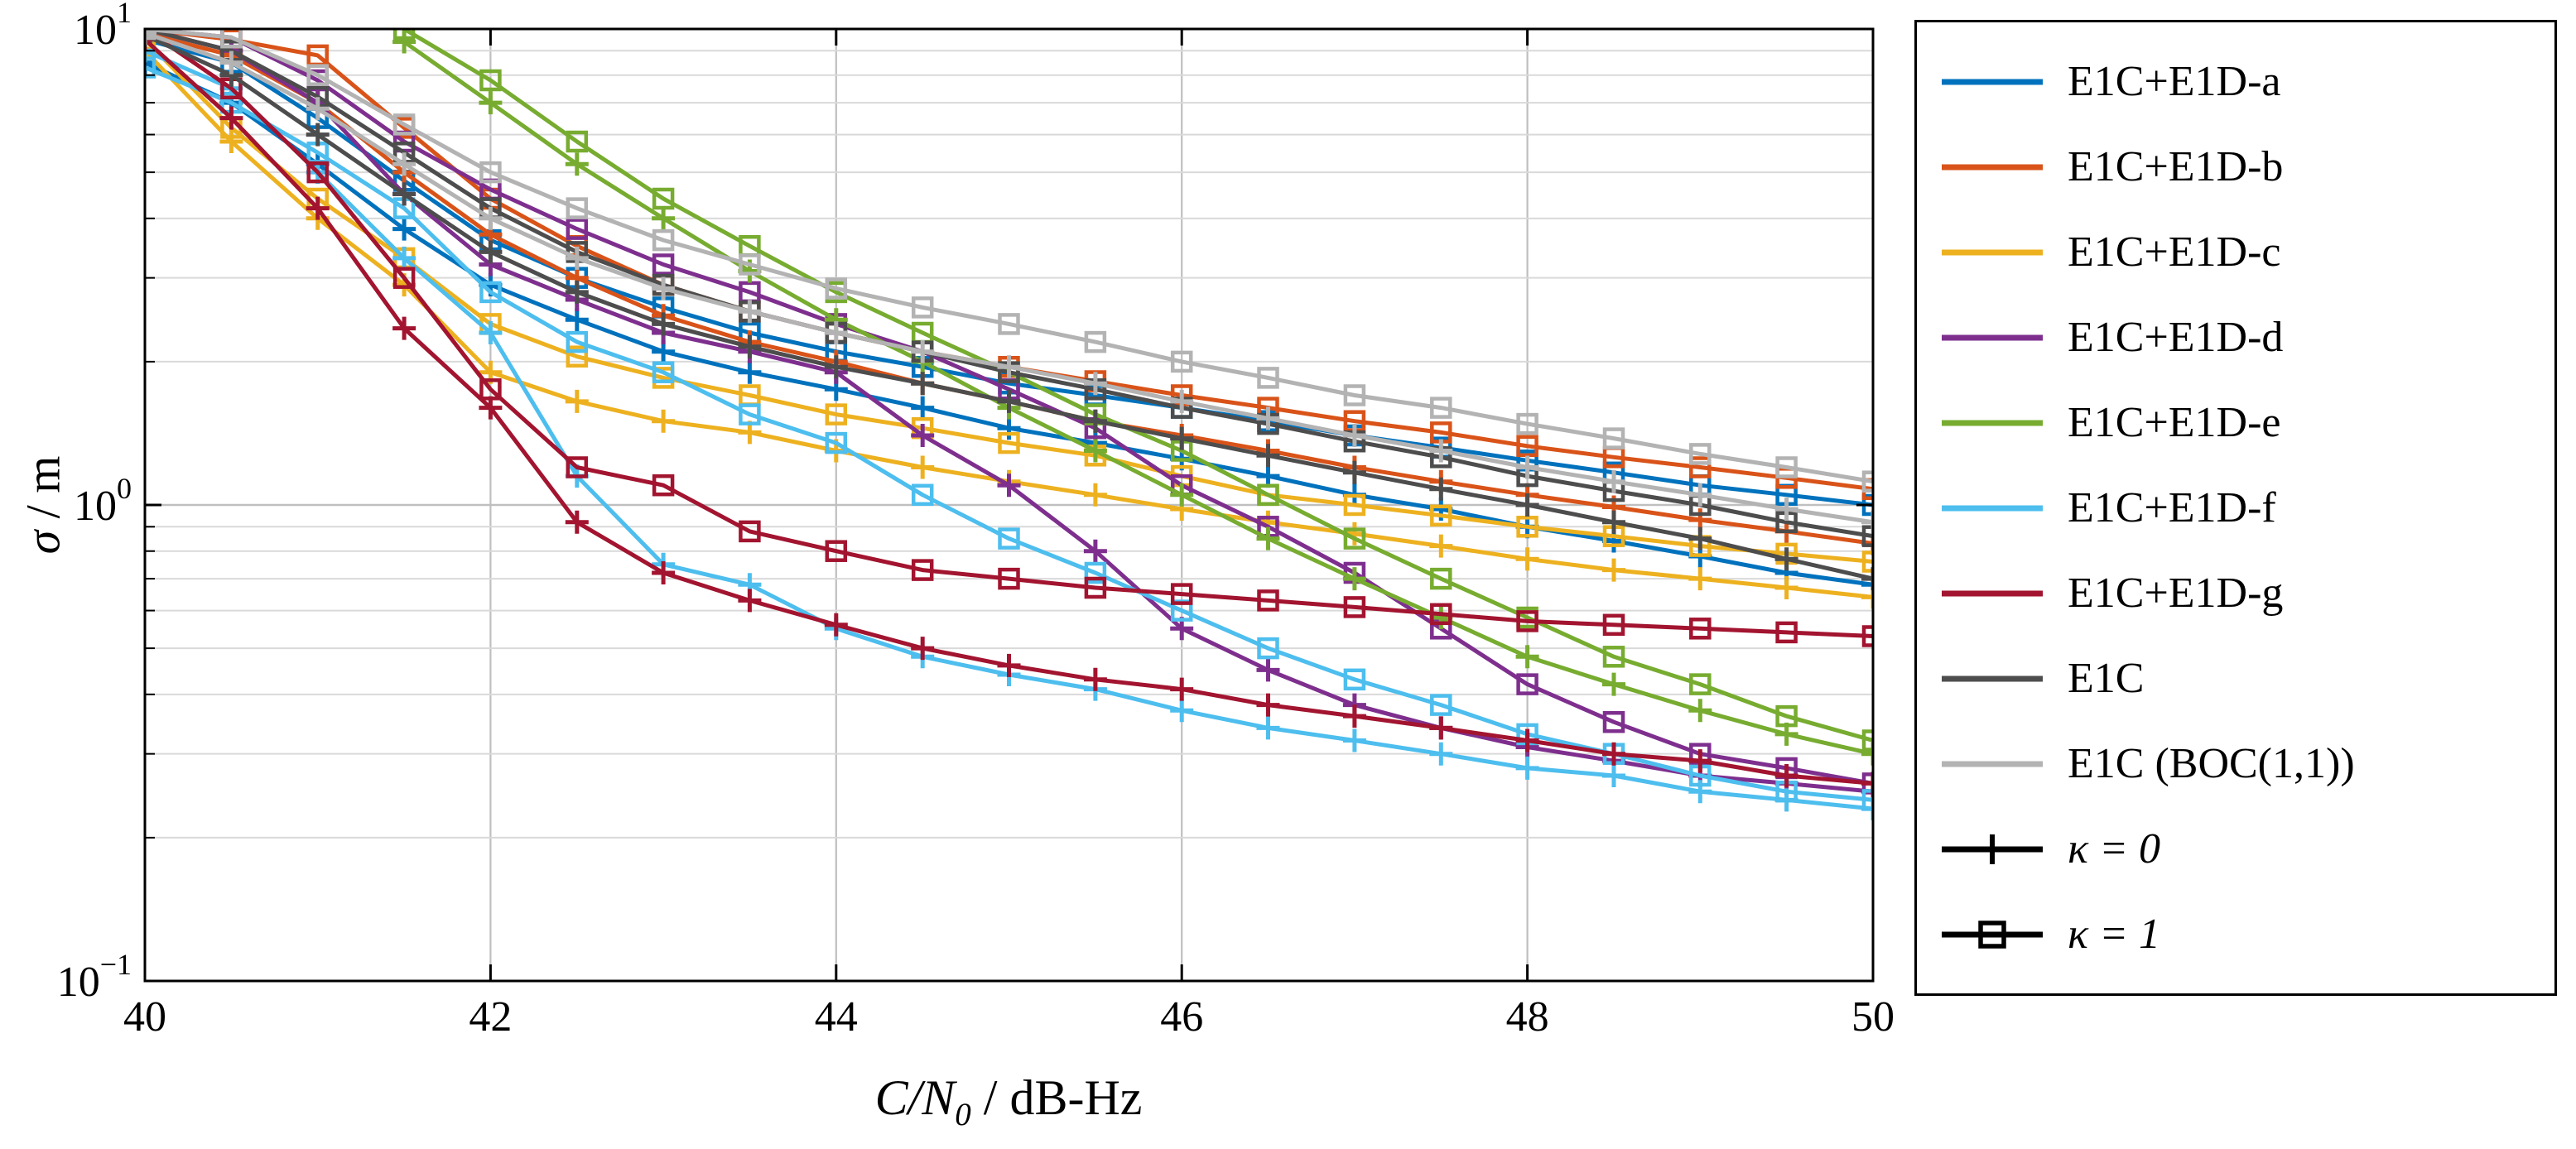  Describe the element at coordinates (2176, 337) in the screenshot. I see `legend-label: E1C+E1D-d` at that location.